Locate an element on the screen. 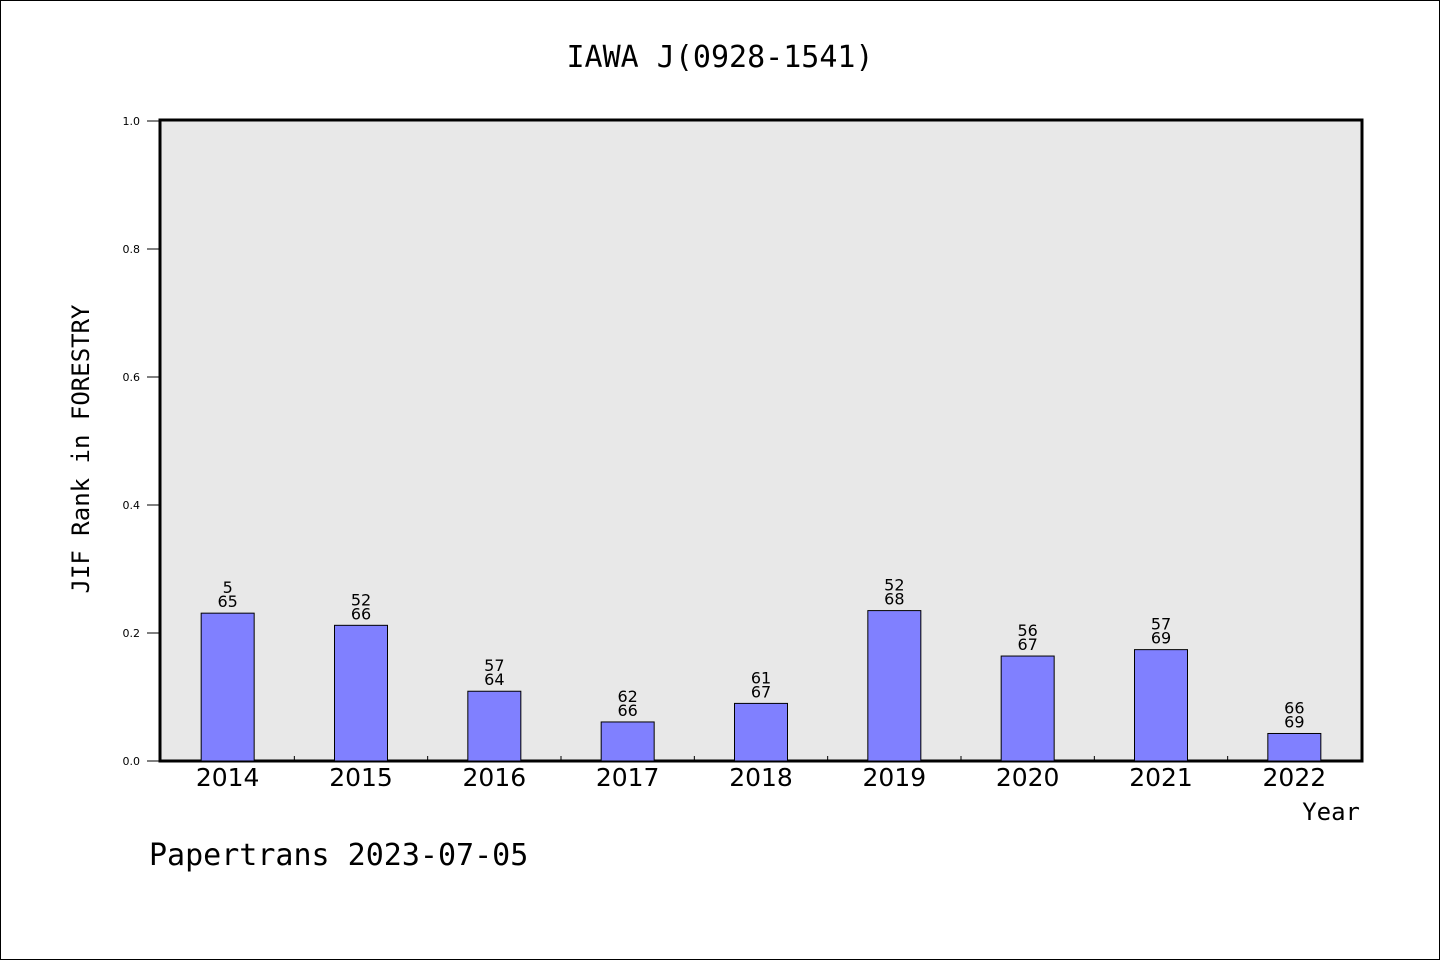  data-label-total: 65 is located at coordinates (227, 601).